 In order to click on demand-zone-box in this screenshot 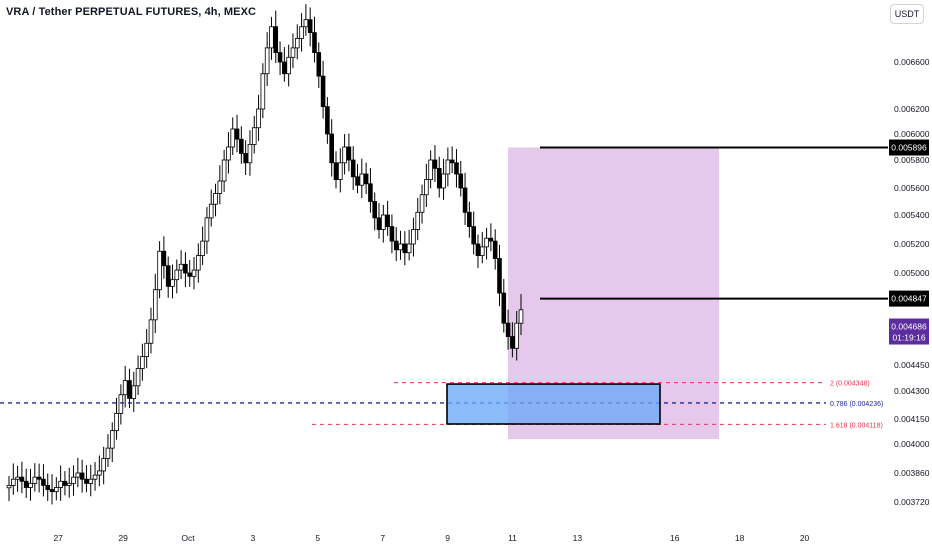, I will do `click(553, 404)`.